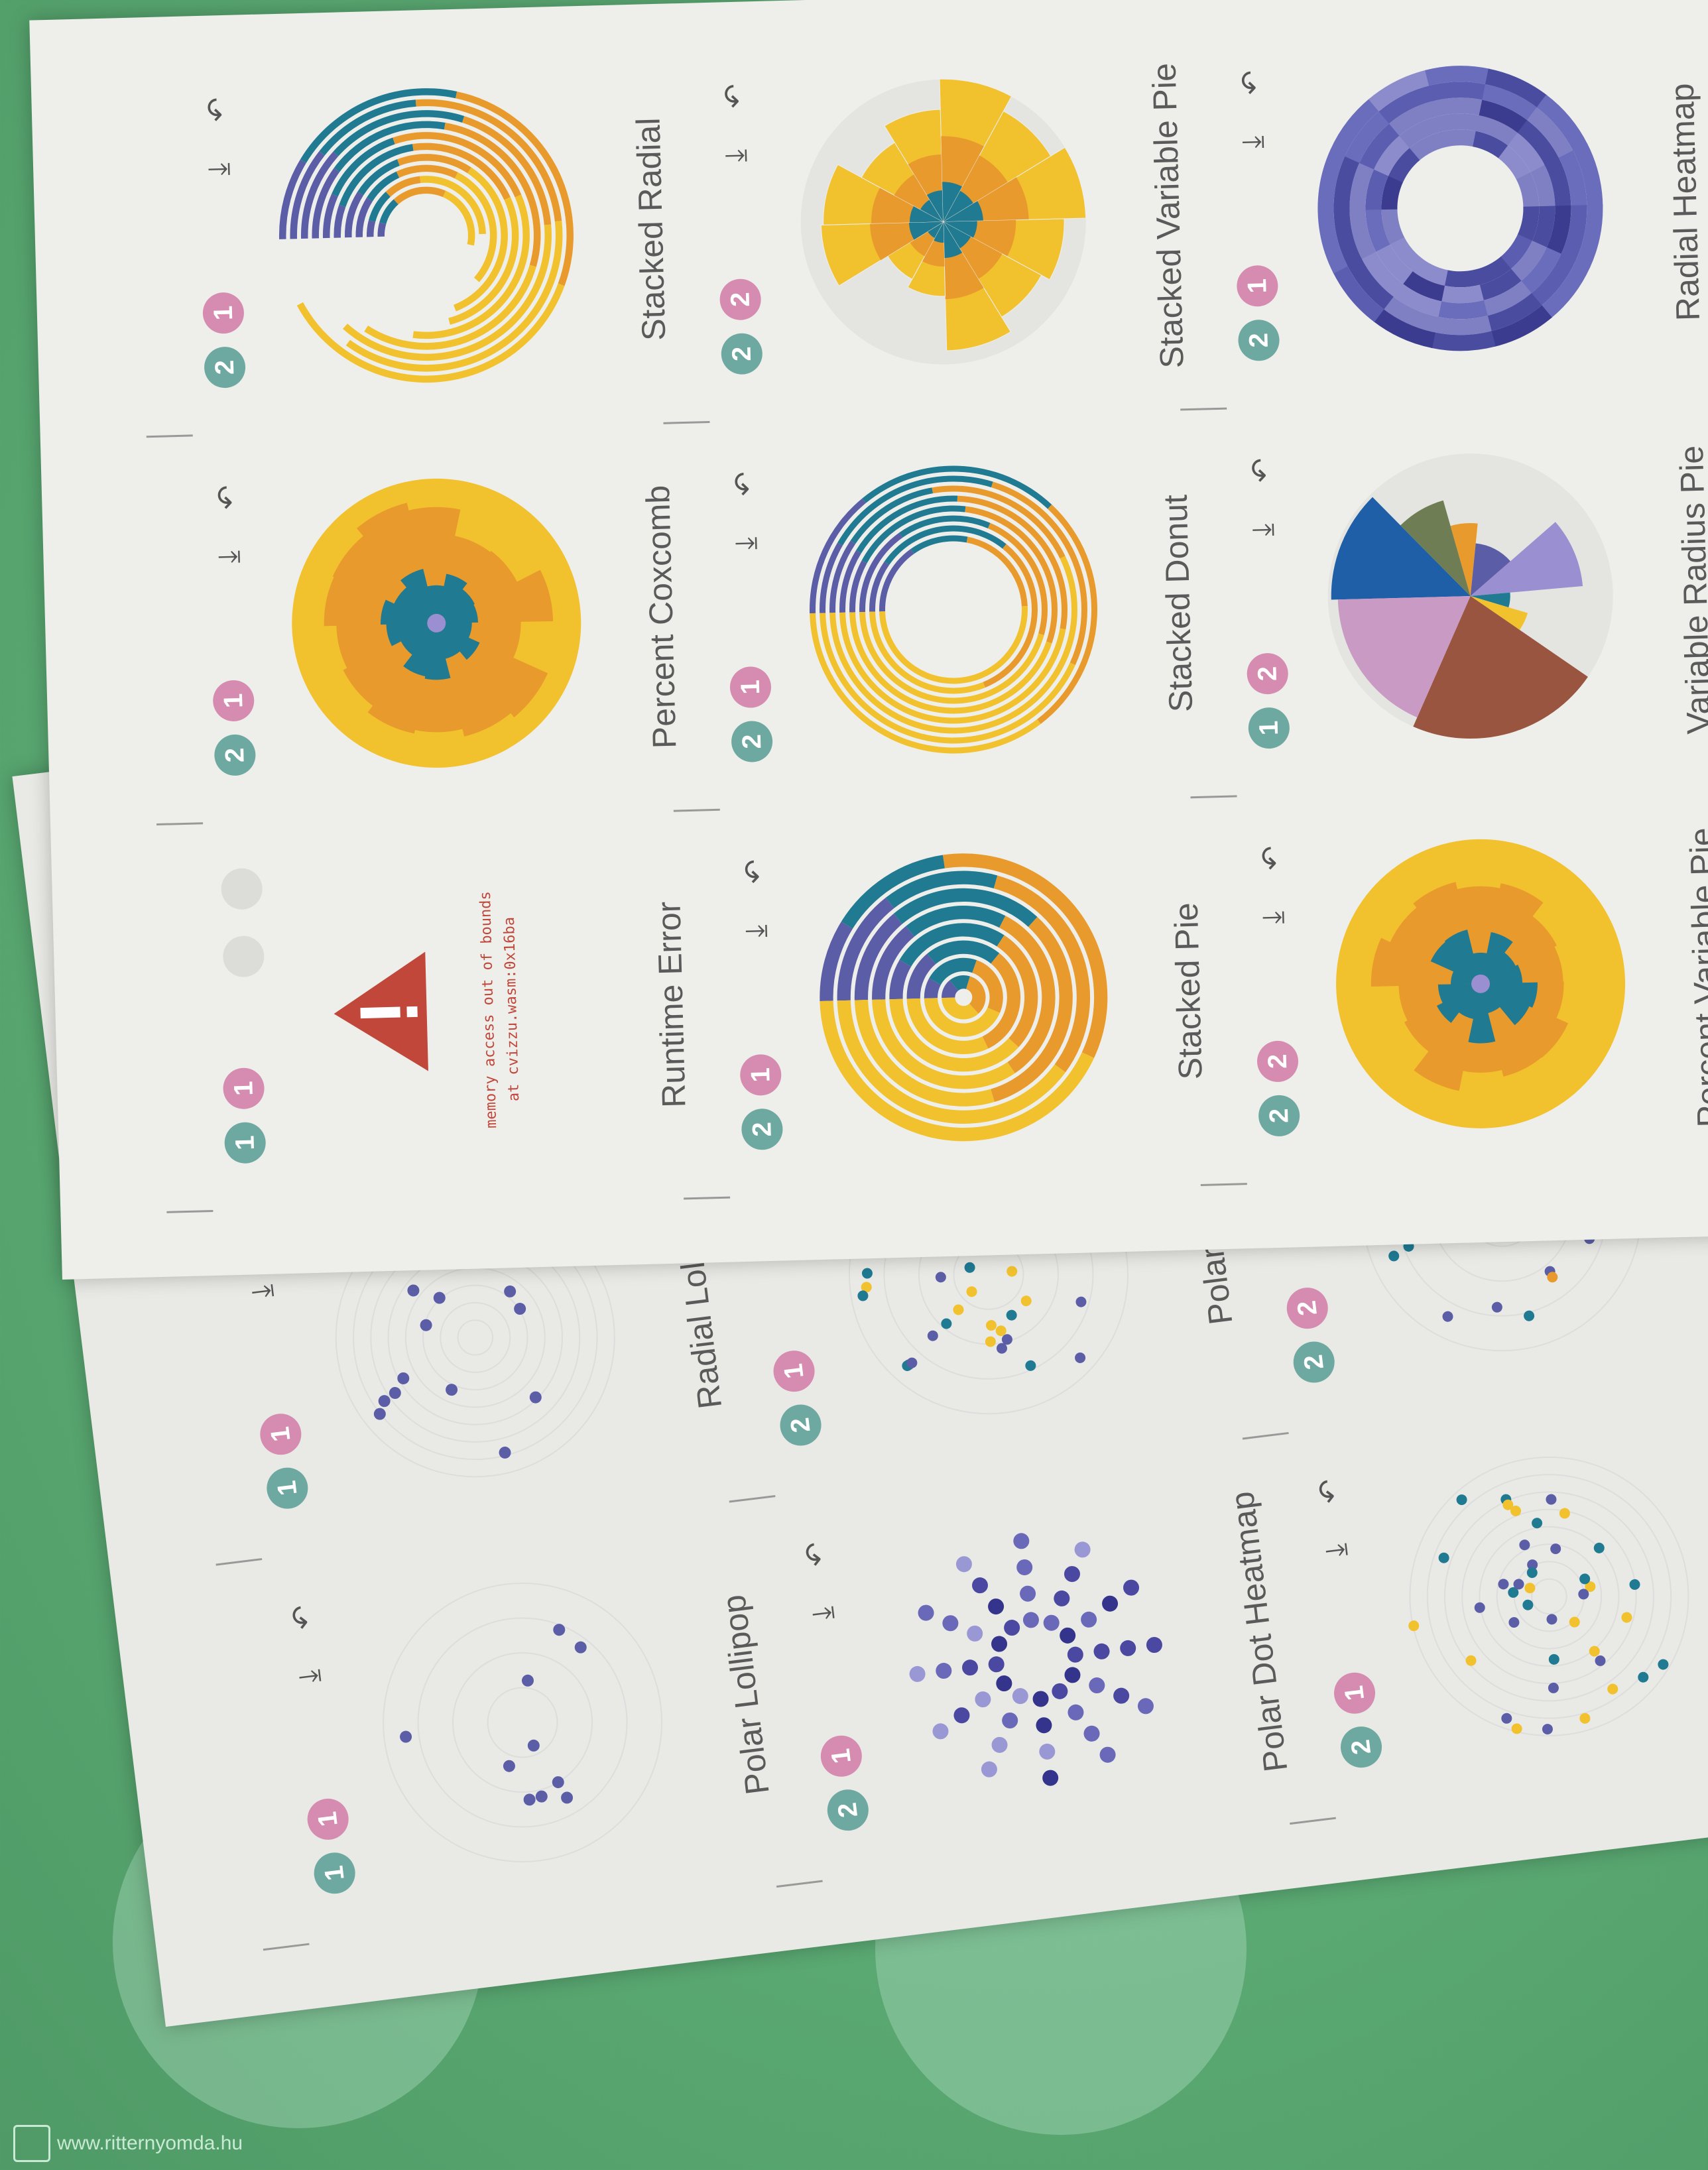  Describe the element at coordinates (426, 235) in the screenshot. I see `chart-card: 2 1 ⤓ ↶ Stacked Radial` at that location.